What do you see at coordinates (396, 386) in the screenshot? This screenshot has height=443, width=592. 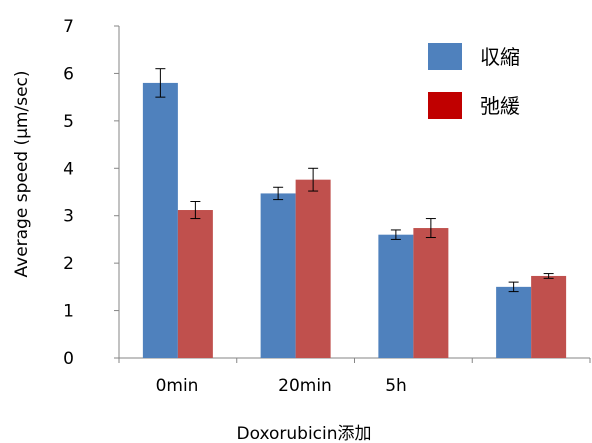 I see `x-tick-label: 5h` at bounding box center [396, 386].